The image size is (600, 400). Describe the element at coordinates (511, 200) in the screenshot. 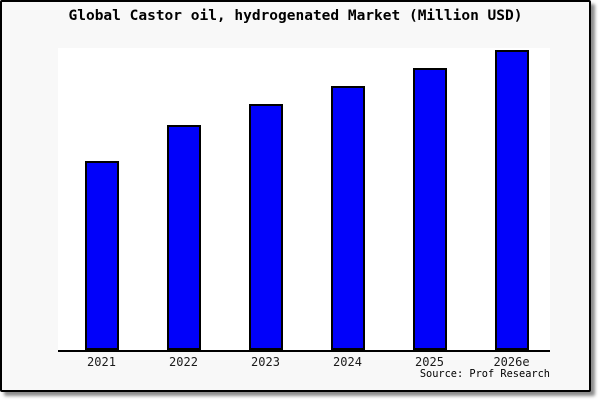

I see `bar-2026e` at that location.